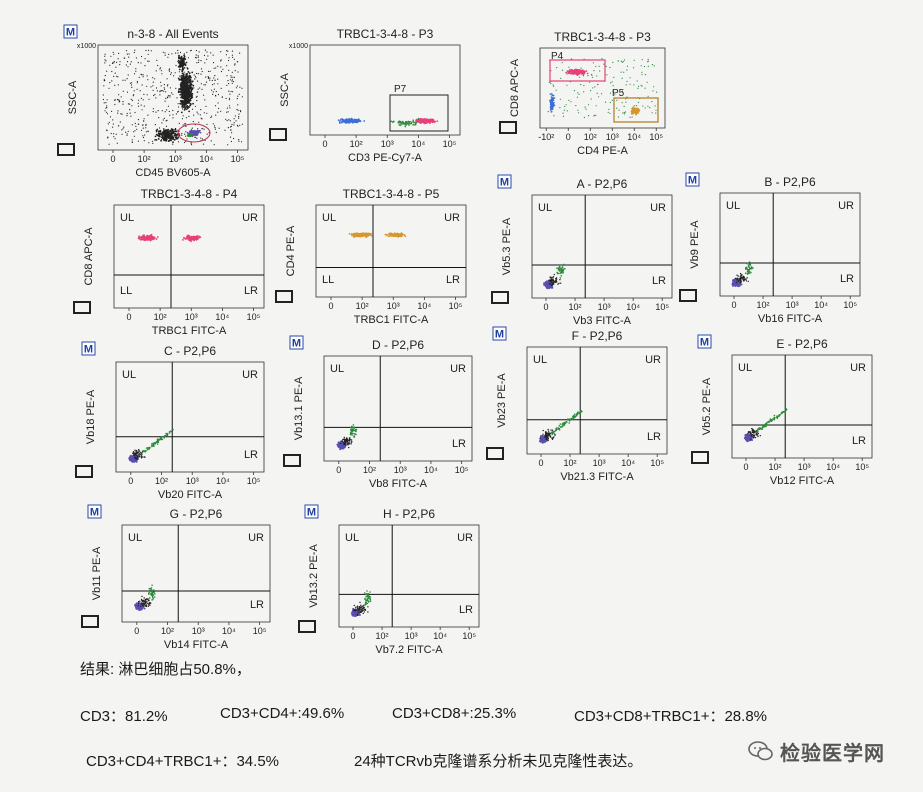  I want to click on vb-positive-green, so click(561, 271).